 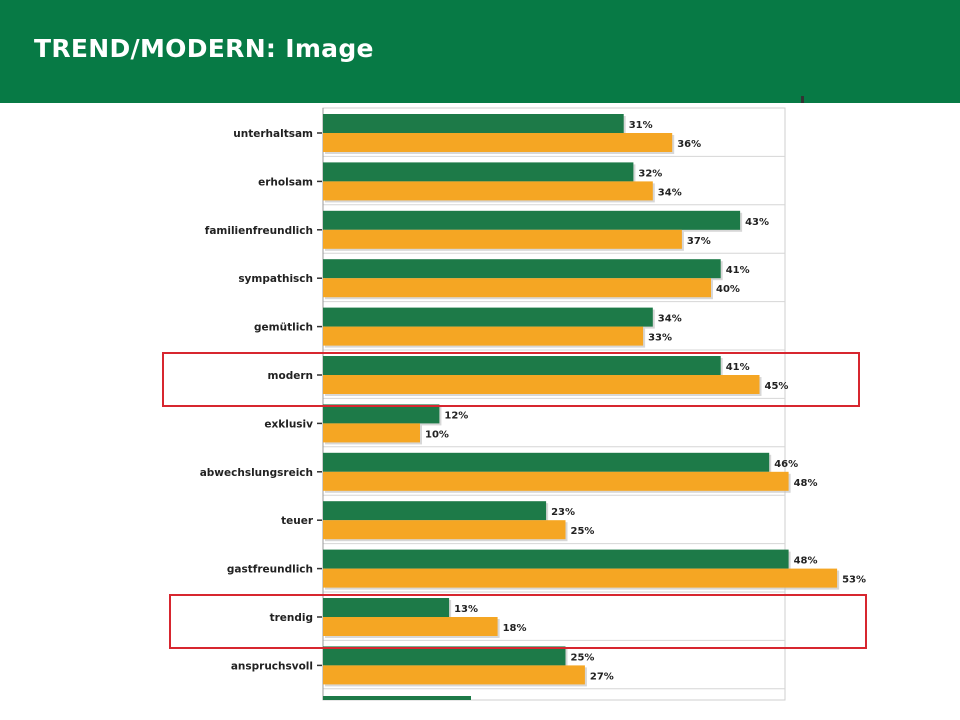 I want to click on data-label: 31%, so click(x=641, y=125).